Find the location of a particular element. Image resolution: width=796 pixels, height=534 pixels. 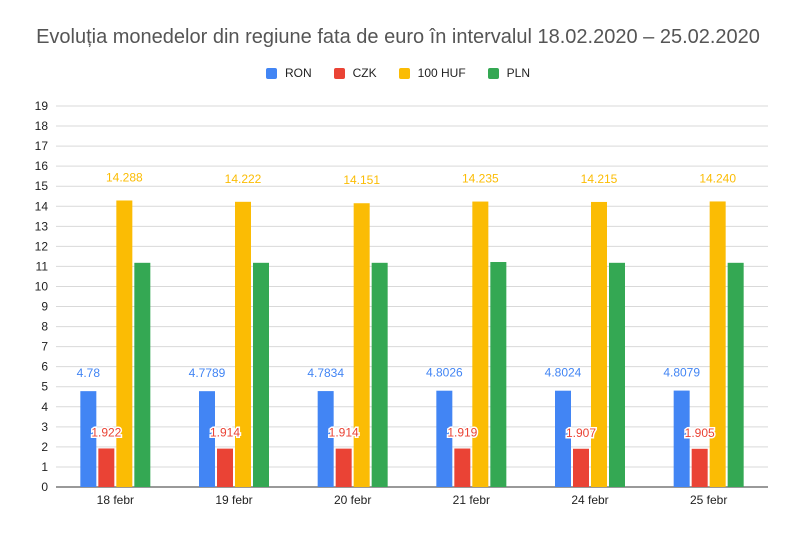

data-label: 14.235 is located at coordinates (480, 179).